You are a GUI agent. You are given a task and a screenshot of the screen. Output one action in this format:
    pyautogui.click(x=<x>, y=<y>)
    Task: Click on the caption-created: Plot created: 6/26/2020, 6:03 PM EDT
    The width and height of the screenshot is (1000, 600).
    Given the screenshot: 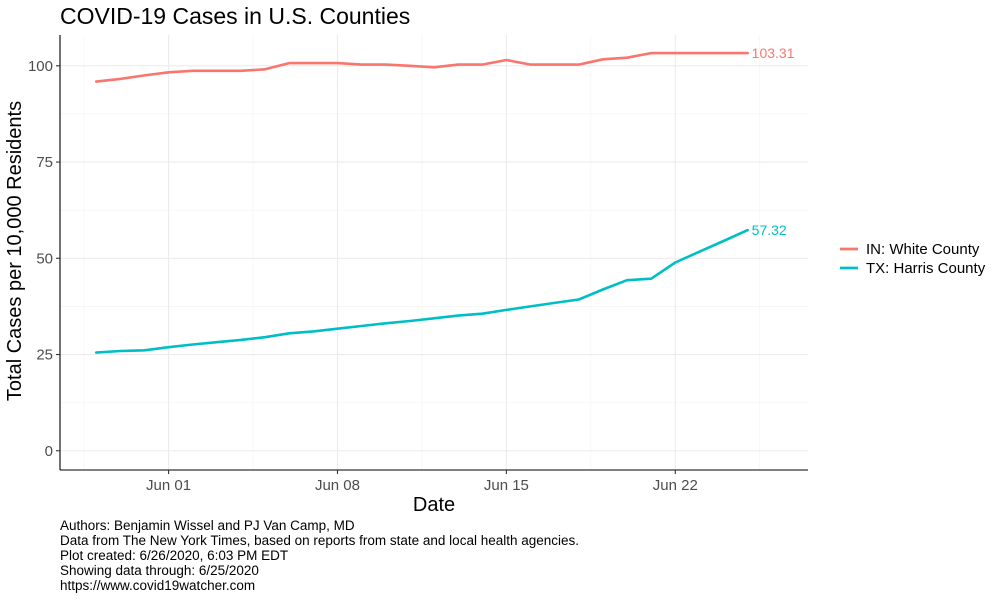 What is the action you would take?
    pyautogui.click(x=174, y=555)
    